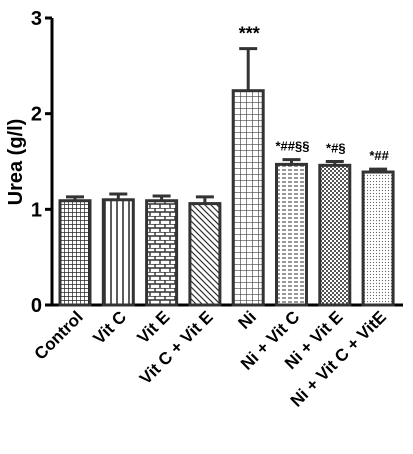 This screenshot has height=454, width=413. Describe the element at coordinates (162, 253) in the screenshot. I see `bar-vit-e` at that location.